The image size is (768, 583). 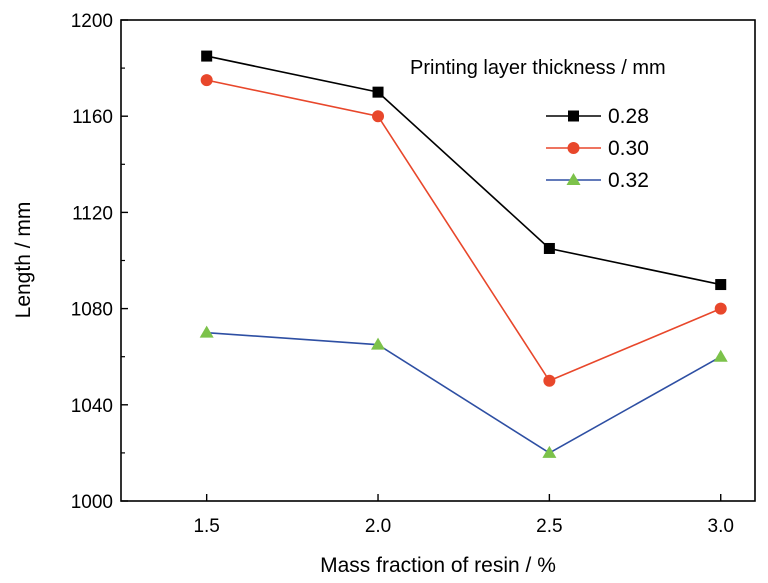 What do you see at coordinates (206, 526) in the screenshot?
I see `x-tick-label: 1.5` at bounding box center [206, 526].